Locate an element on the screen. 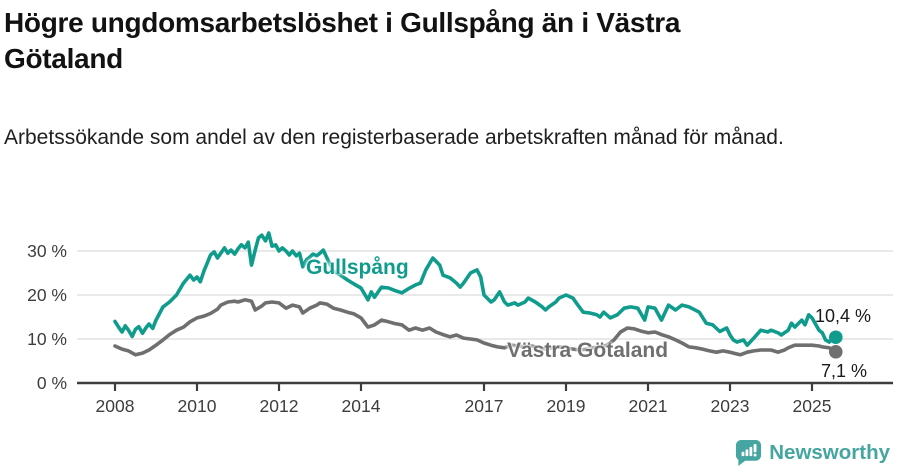 This screenshot has height=474, width=900. svg-text: 10 % is located at coordinates (47, 339).